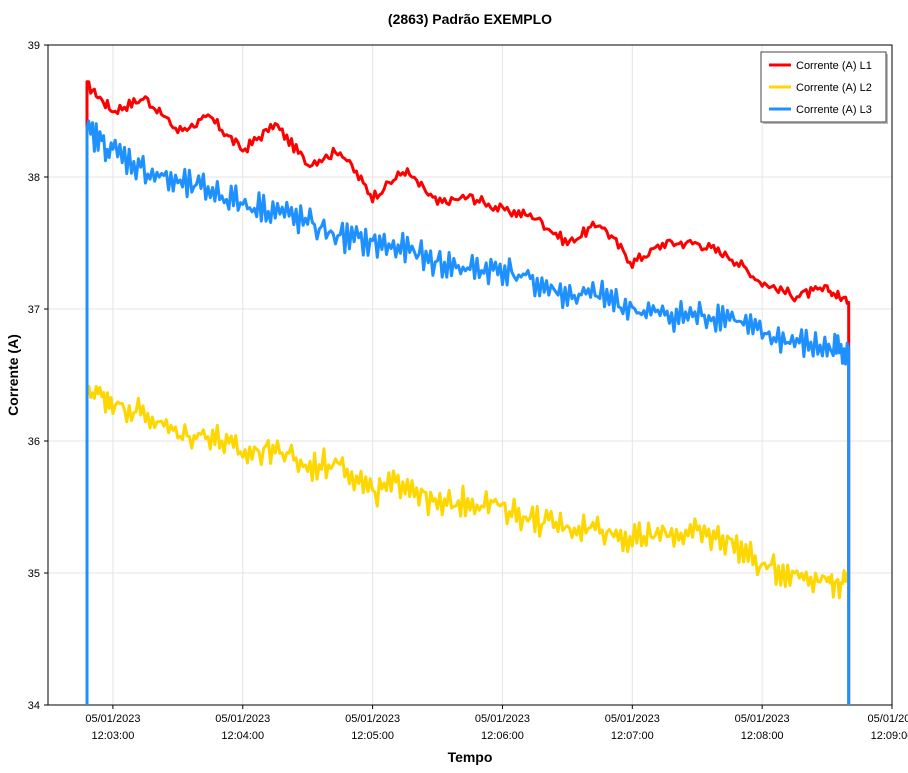  I want to click on y-tick-label: 37, so click(34, 310).